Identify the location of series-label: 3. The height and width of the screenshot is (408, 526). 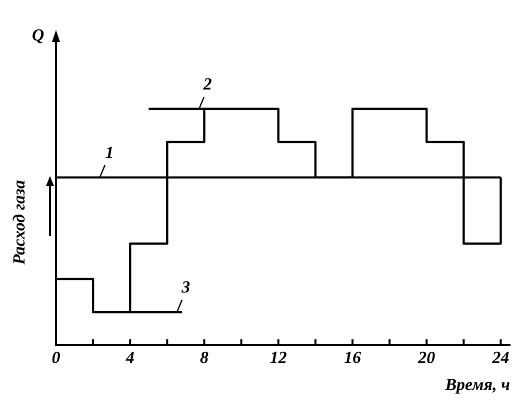
(185, 287).